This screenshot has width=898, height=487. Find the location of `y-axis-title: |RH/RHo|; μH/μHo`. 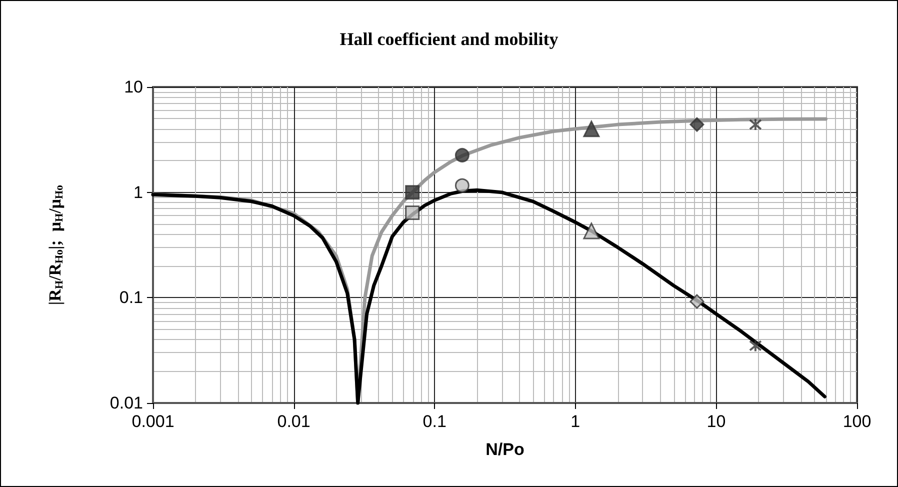

y-axis-title: |RH/RHo|; μH/μHo is located at coordinates (56, 245).